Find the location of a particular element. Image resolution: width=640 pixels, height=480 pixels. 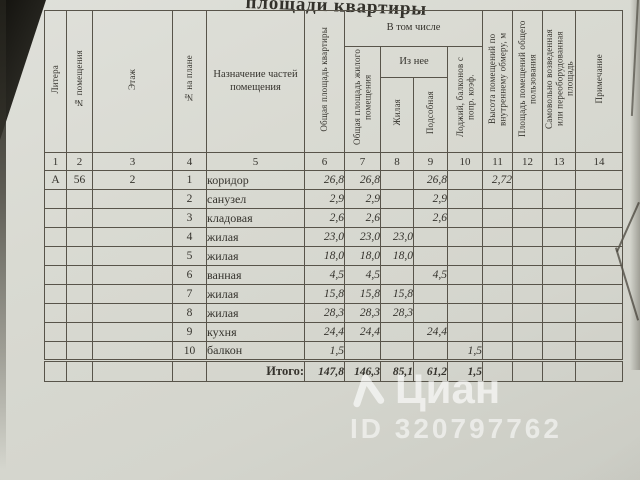

cell: 2,6 is located at coordinates (430, 218).